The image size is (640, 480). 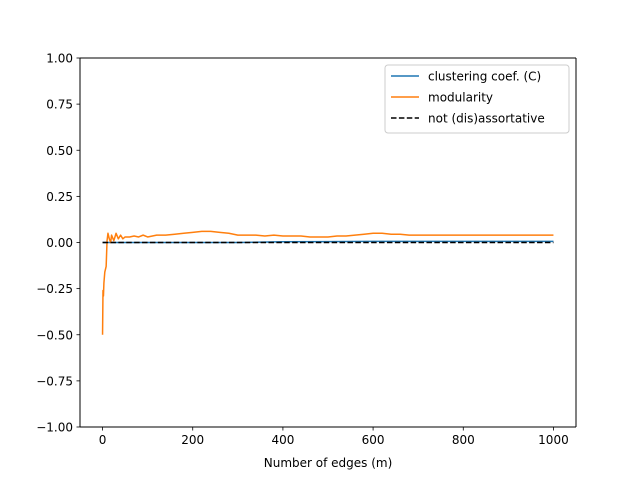 What do you see at coordinates (54, 335) in the screenshot?
I see `y-tick-label: −0.50` at bounding box center [54, 335].